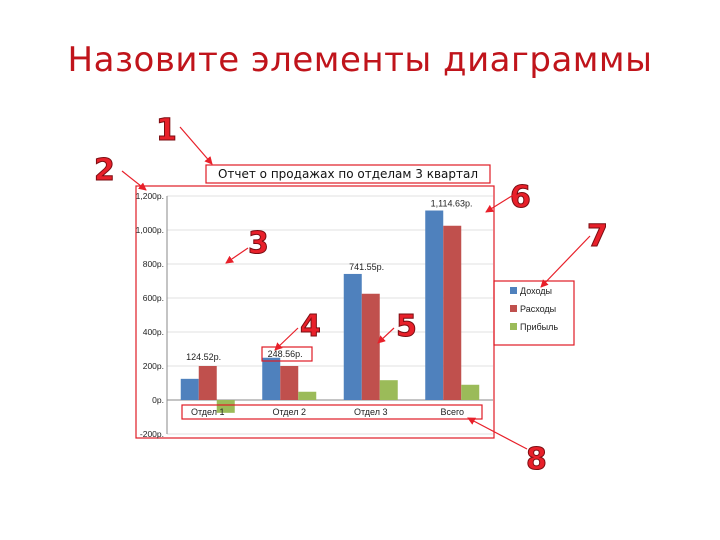 This screenshot has width=720, height=540. Describe the element at coordinates (153, 332) in the screenshot. I see `y-tick-label: 400р.` at that location.